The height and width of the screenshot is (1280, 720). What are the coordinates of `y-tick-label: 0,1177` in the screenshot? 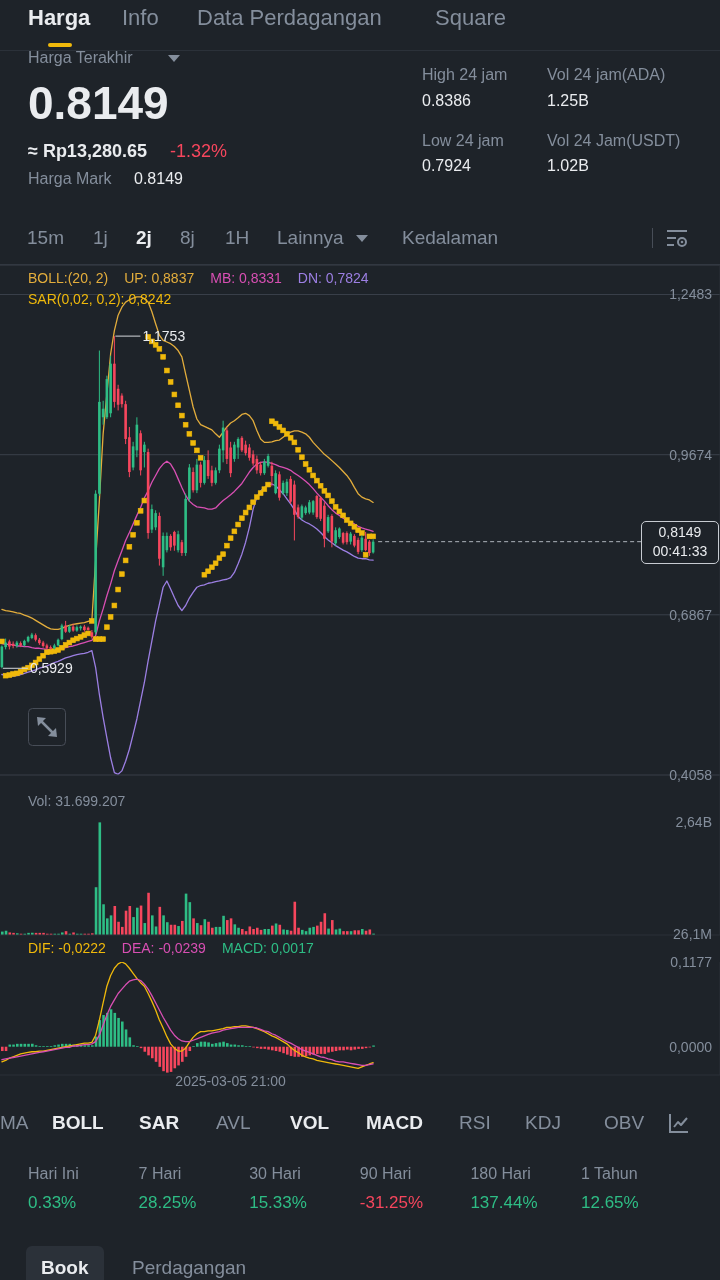 It's located at (691, 962).